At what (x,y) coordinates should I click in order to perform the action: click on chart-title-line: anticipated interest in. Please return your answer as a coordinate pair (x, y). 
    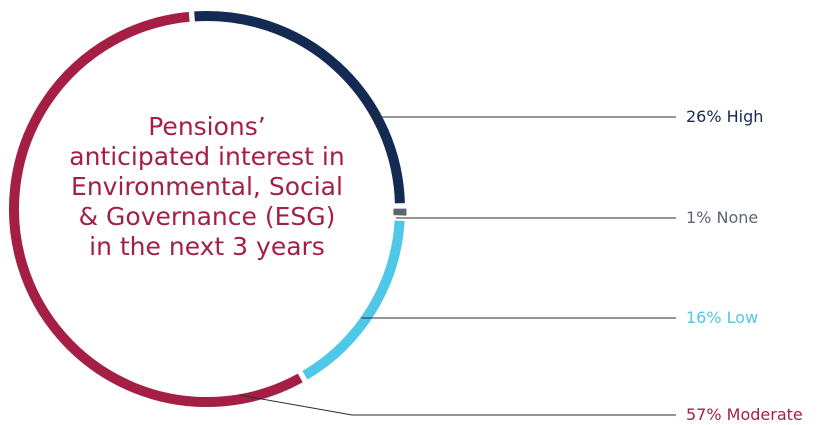
    Looking at the image, I should click on (207, 156).